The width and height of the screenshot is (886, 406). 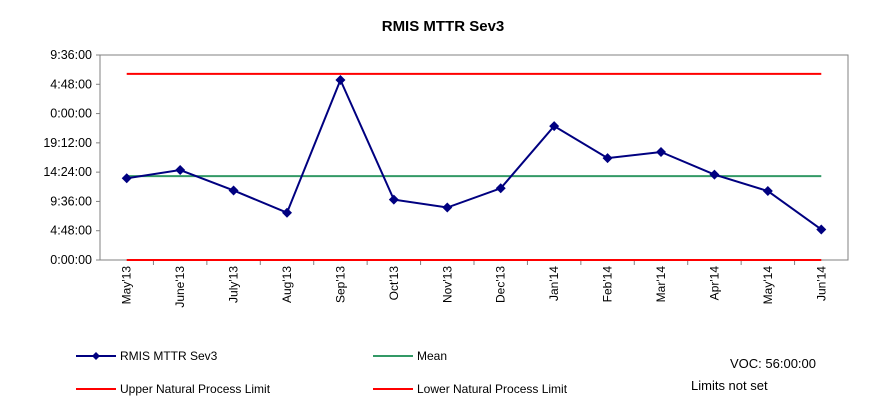 I want to click on x-tick-label: Jun'14, so click(x=821, y=283).